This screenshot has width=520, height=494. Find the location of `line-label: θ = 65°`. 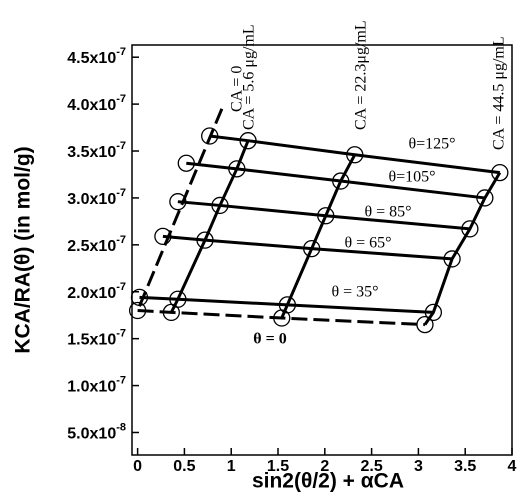

line-label: θ = 65° is located at coordinates (367, 243).